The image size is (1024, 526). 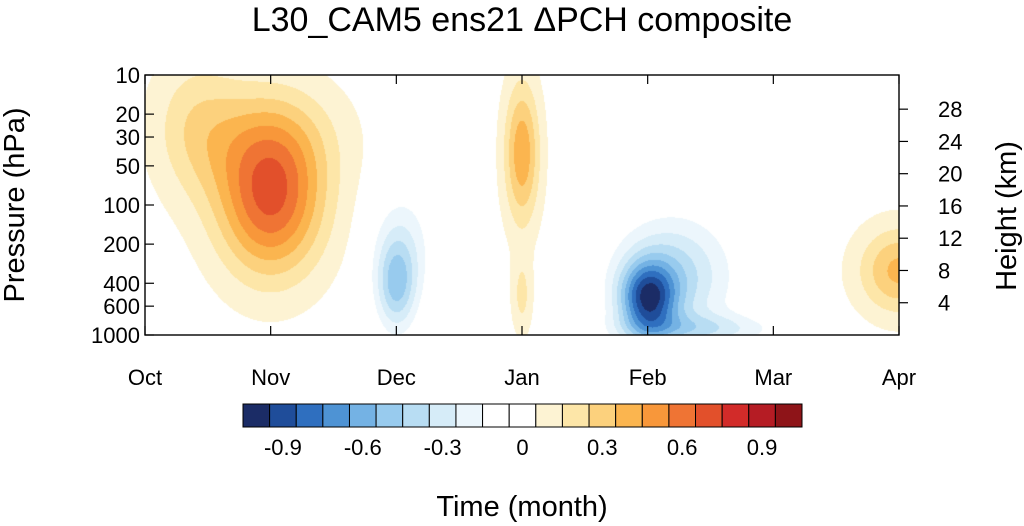 I want to click on y-axis-title: Pressure (hPa), so click(x=15, y=204).